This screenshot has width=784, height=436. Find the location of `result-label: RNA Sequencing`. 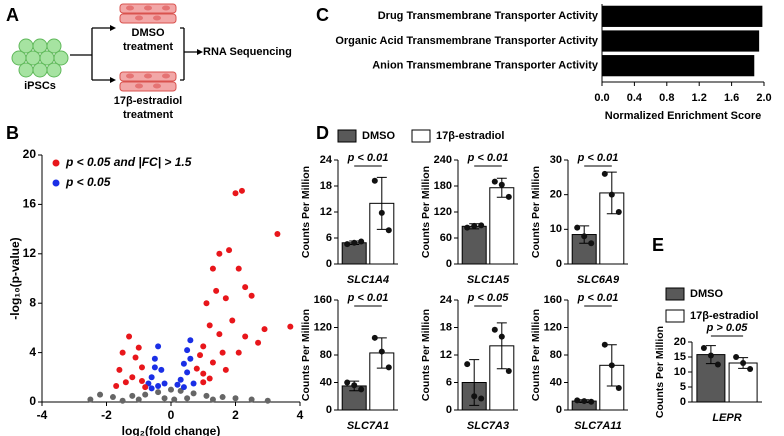

result-label: RNA Sequencing is located at coordinates (247, 52).